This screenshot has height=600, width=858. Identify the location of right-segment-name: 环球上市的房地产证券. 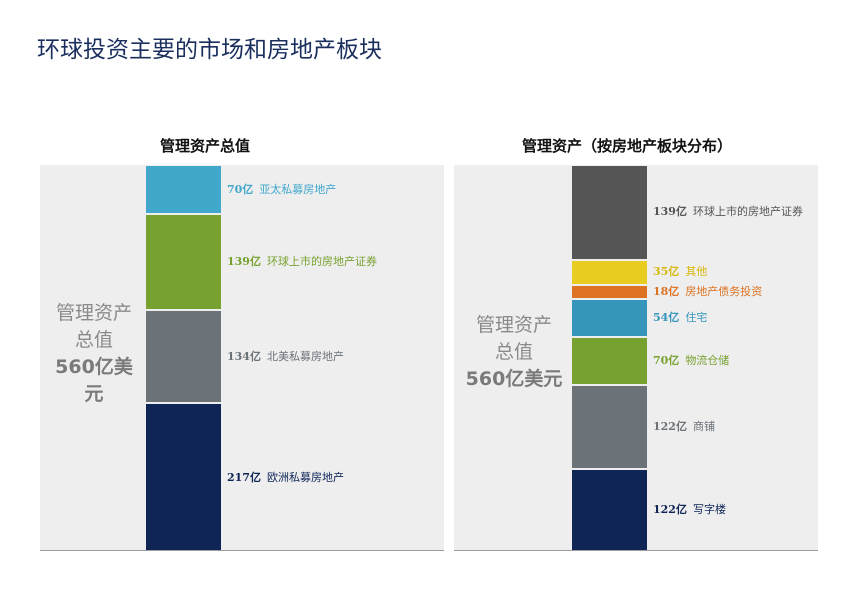
(747, 212).